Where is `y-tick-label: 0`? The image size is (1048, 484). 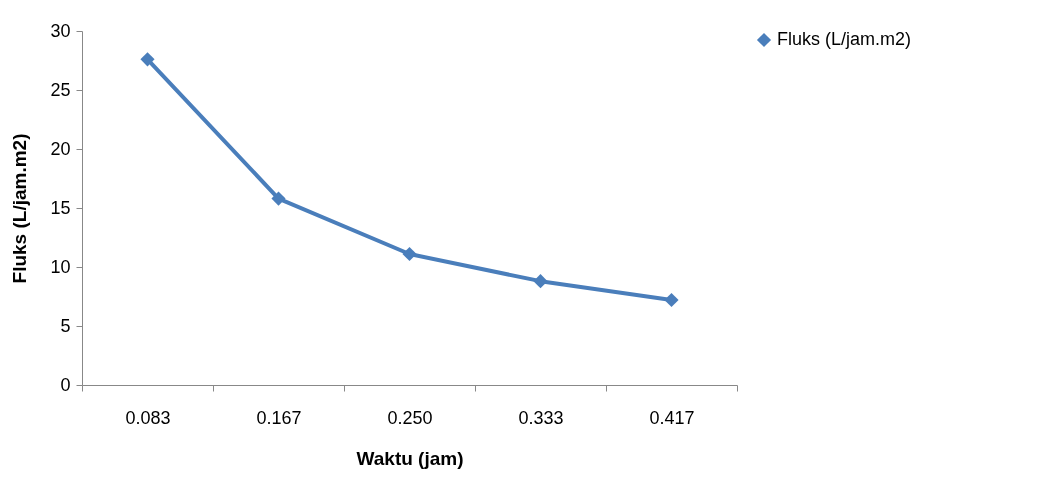 y-tick-label: 0 is located at coordinates (65, 384).